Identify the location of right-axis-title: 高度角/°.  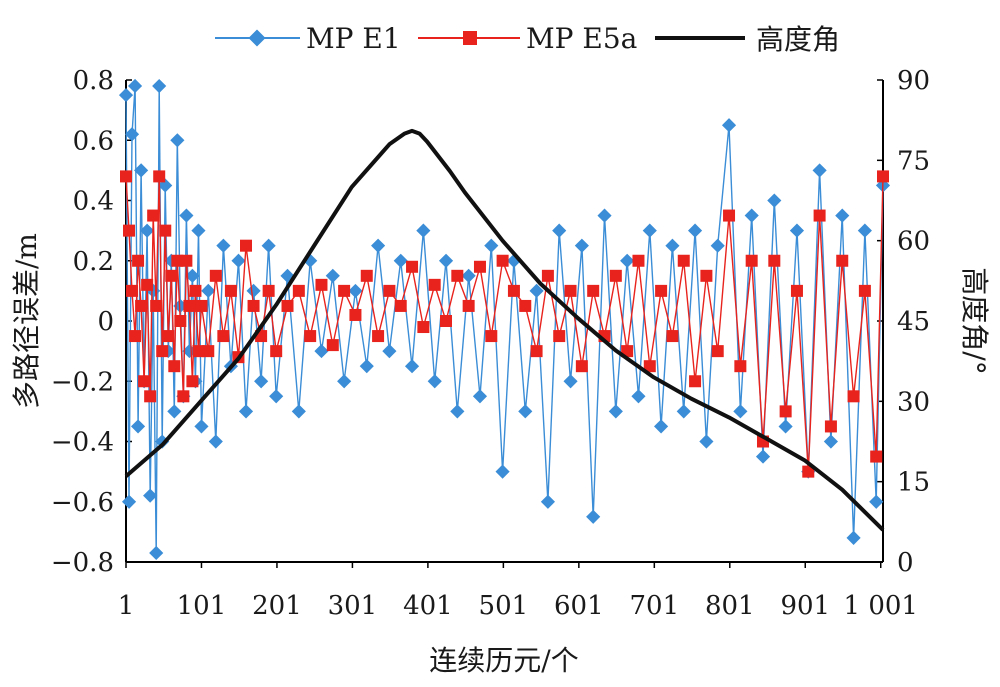
(974, 320).